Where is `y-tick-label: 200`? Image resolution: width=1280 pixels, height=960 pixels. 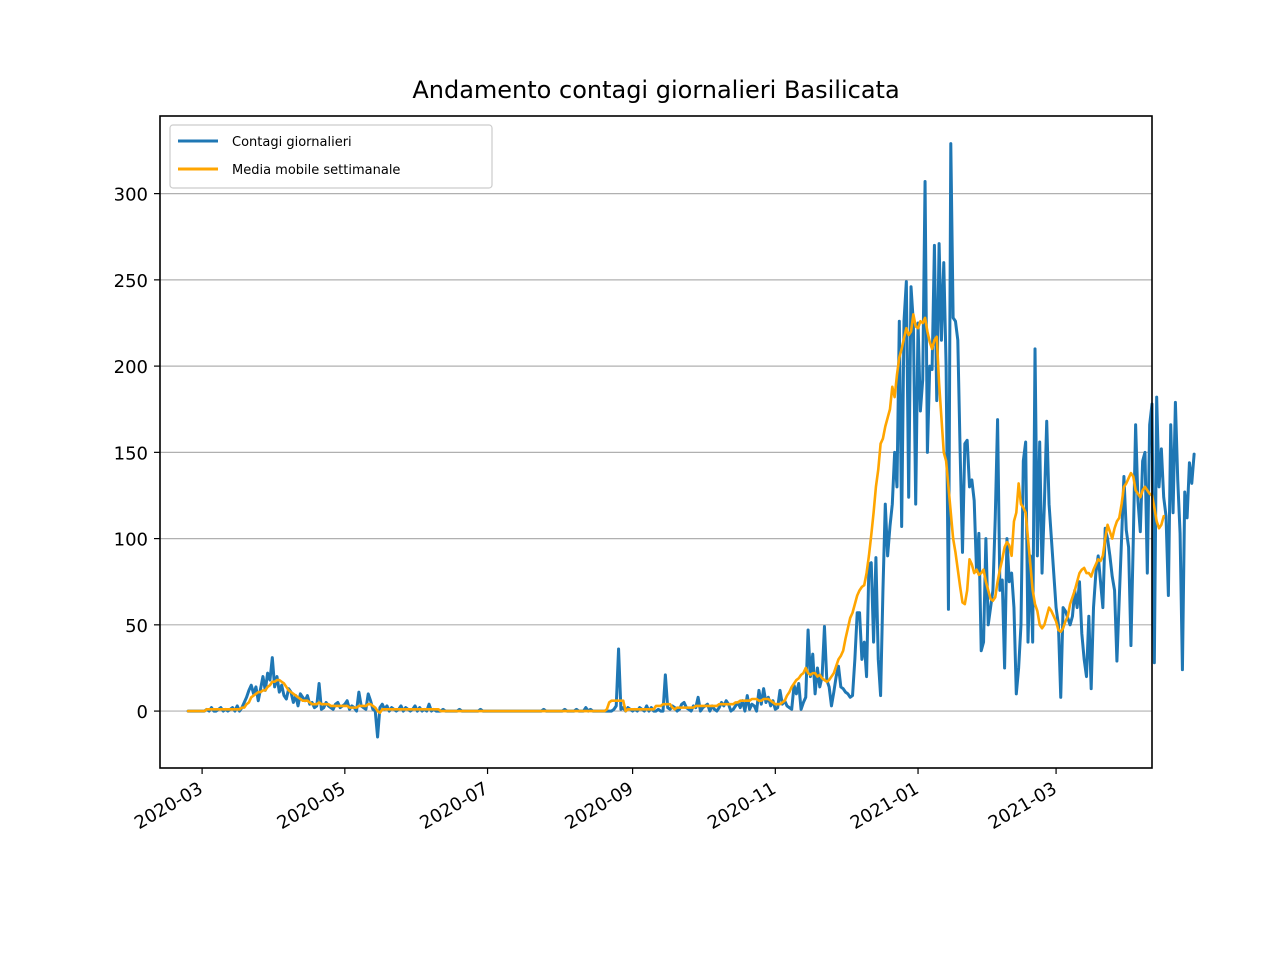 y-tick-label: 200 is located at coordinates (131, 367).